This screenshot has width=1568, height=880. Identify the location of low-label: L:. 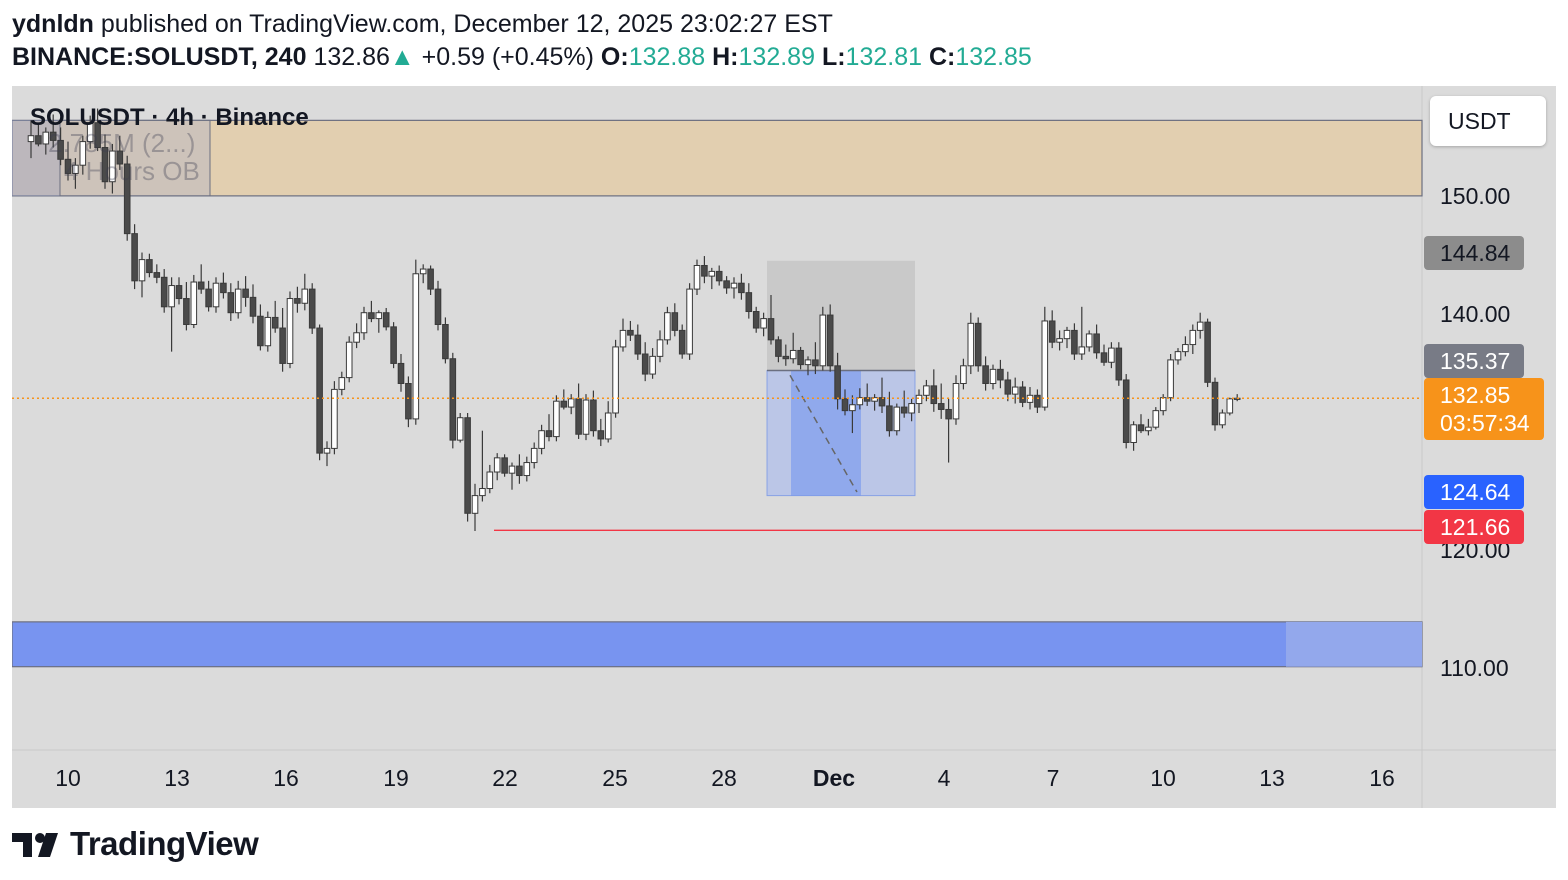
(833, 57).